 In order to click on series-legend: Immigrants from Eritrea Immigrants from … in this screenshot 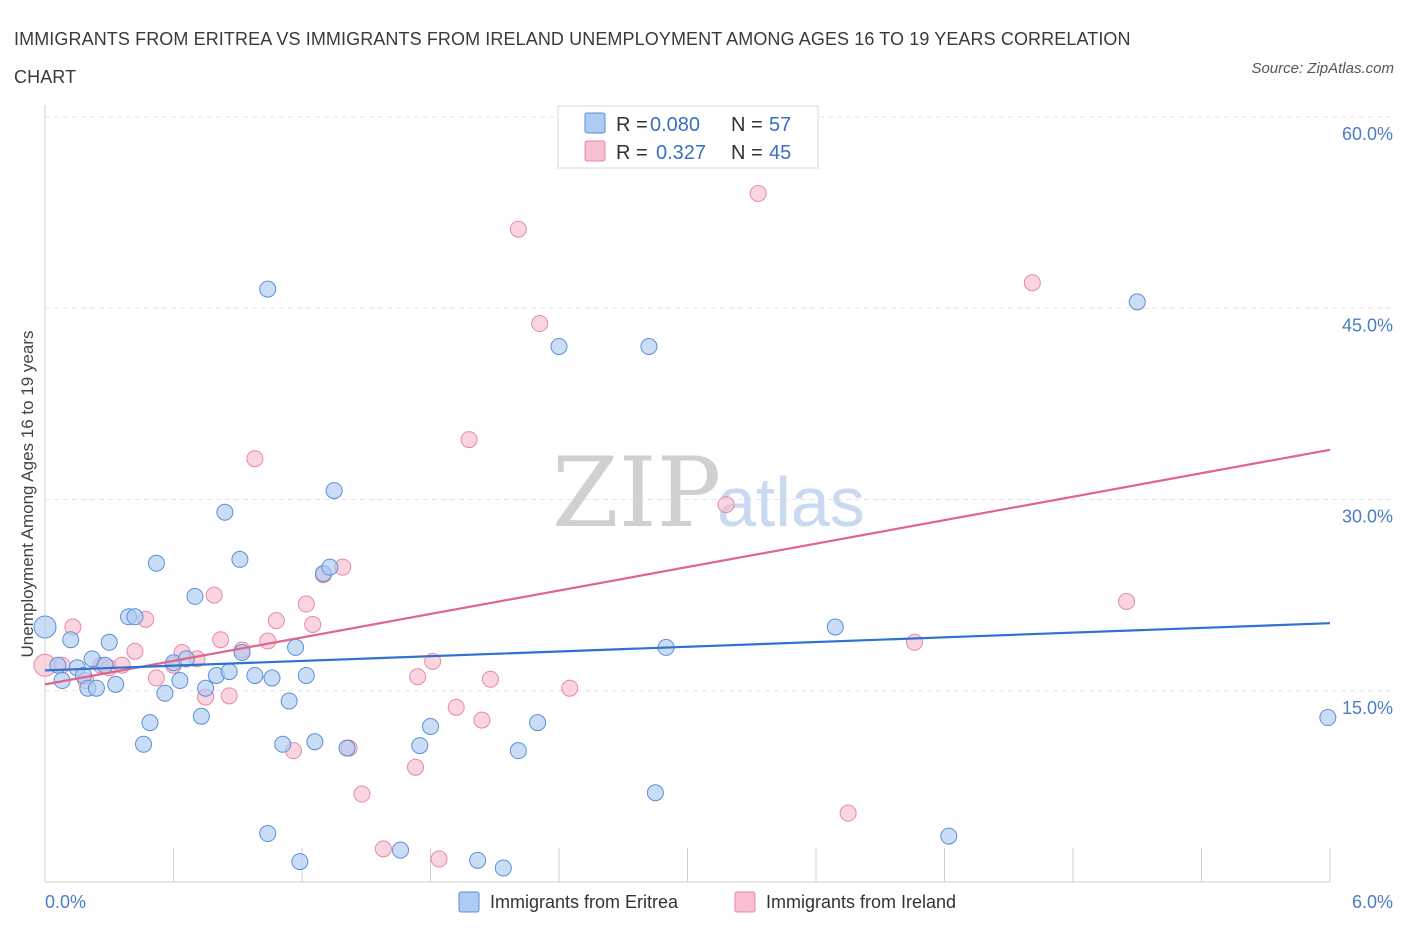, I will do `click(707, 902)`.